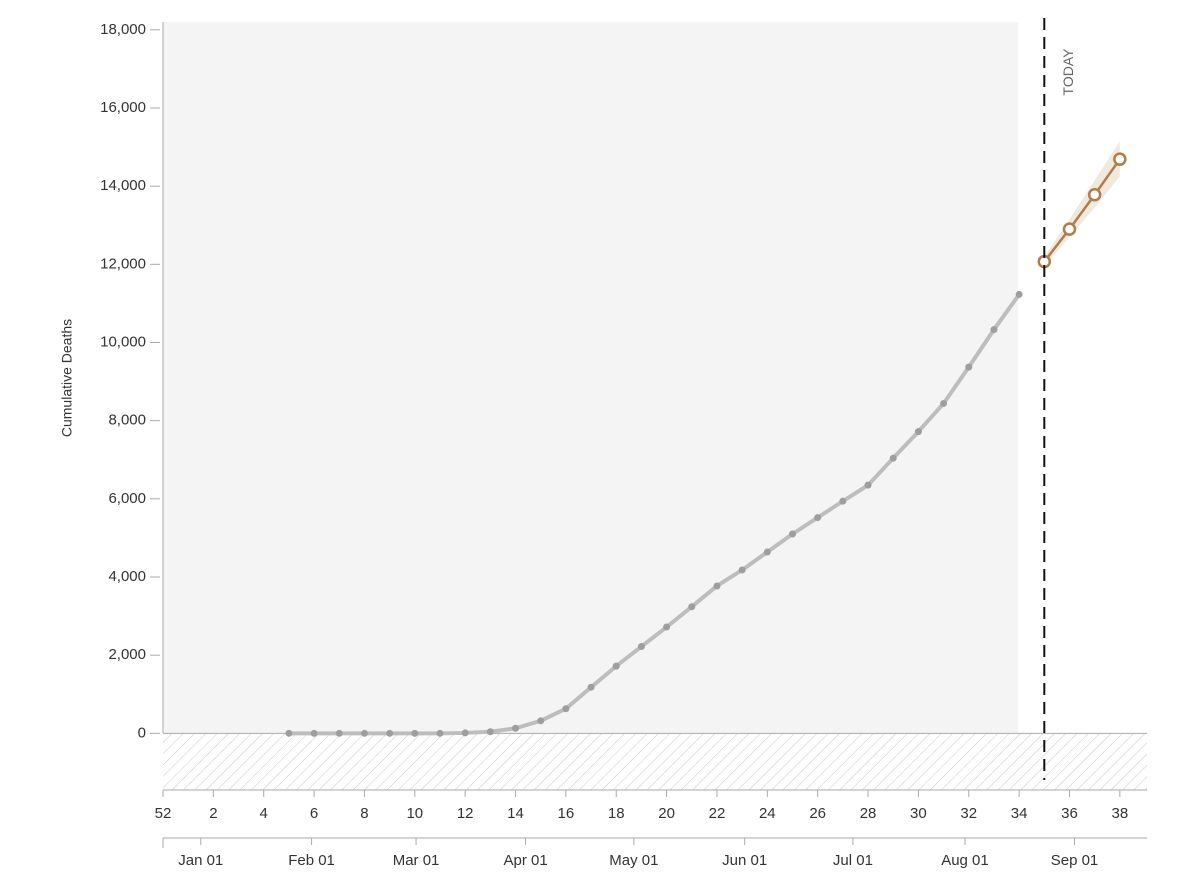 The image size is (1200, 888). Describe the element at coordinates (868, 813) in the screenshot. I see `x-tick-label: 28` at that location.